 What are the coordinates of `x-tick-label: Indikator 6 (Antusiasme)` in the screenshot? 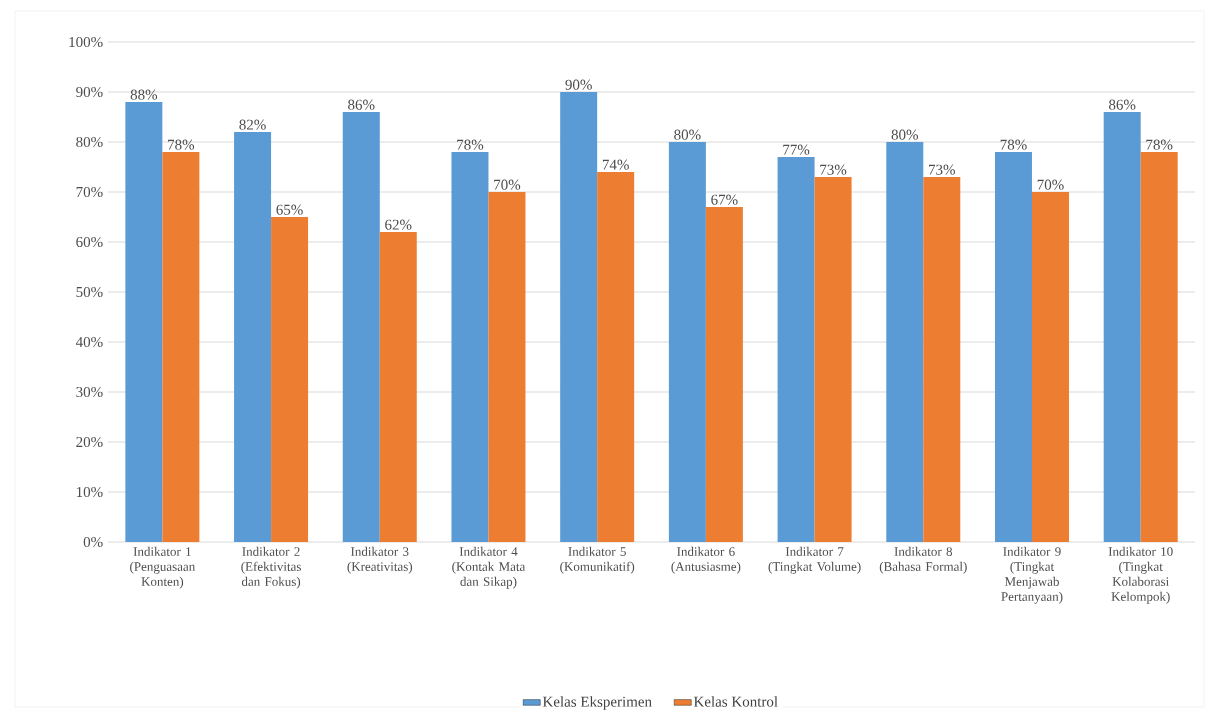 It's located at (706, 560).